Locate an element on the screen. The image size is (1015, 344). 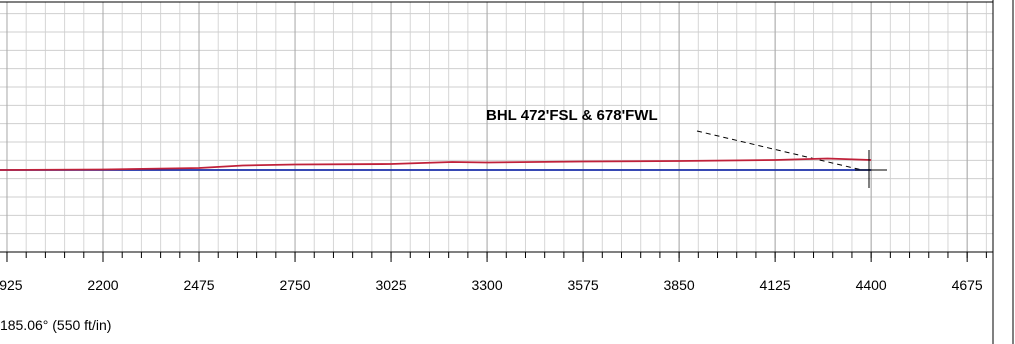
x-tick-label: 1925 is located at coordinates (11, 285).